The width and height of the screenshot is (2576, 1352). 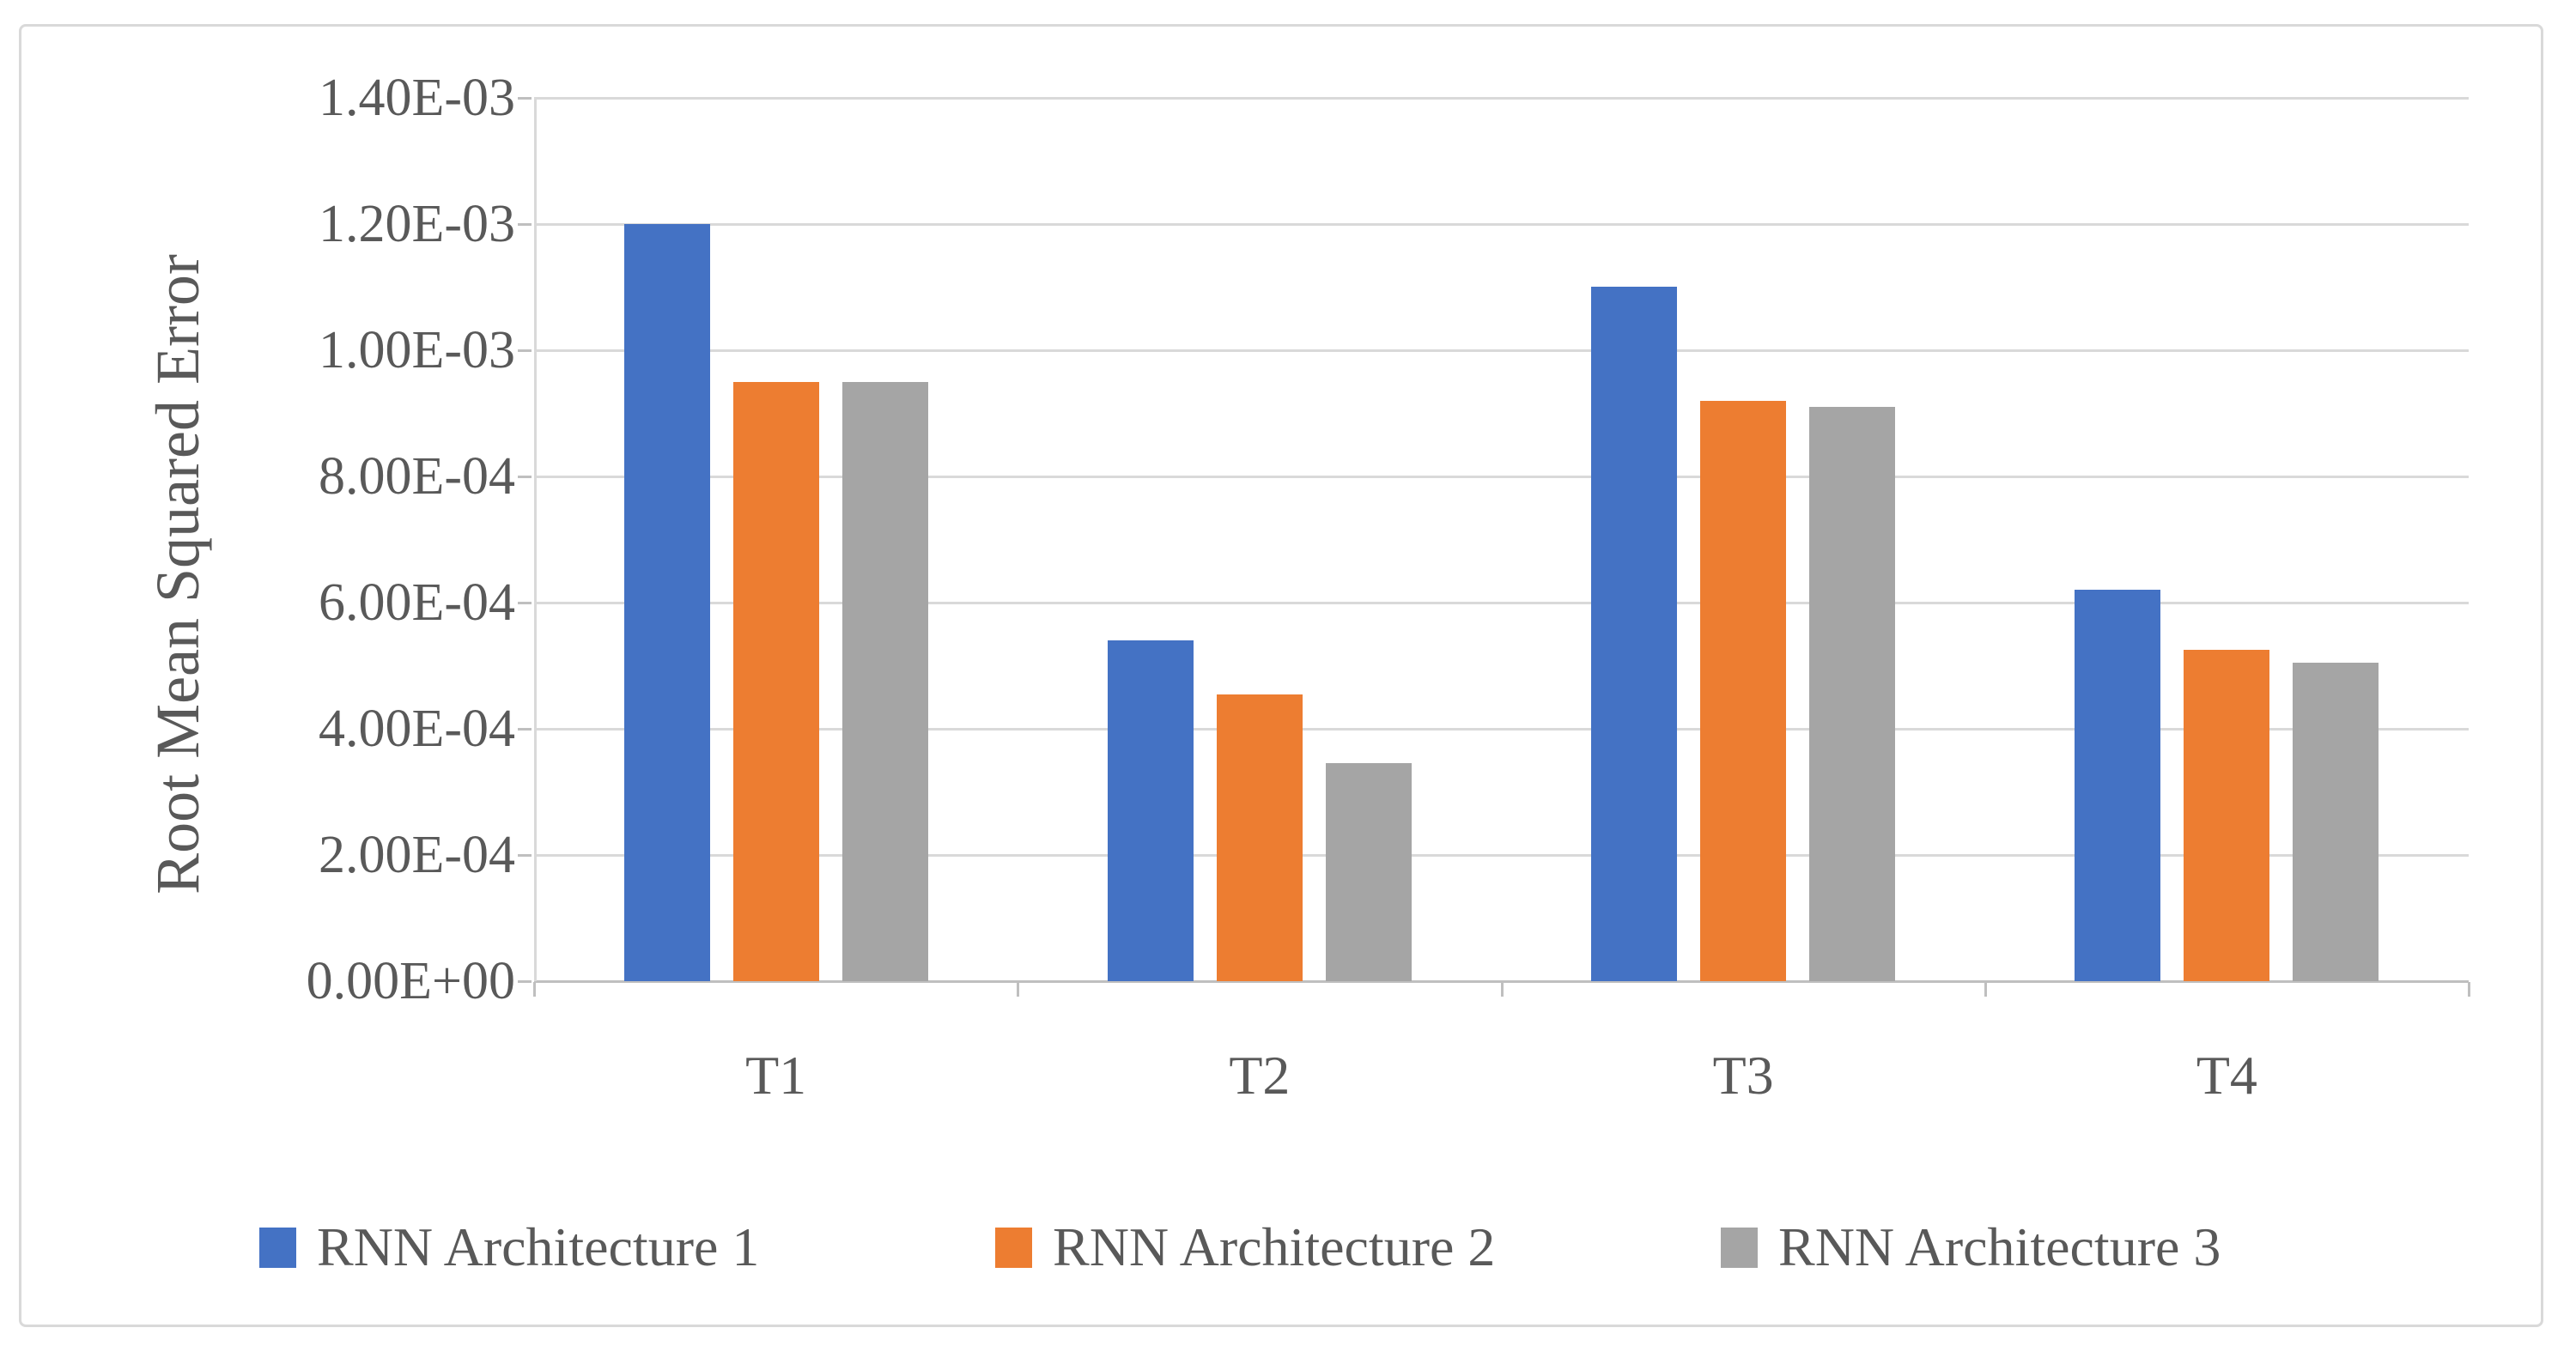 What do you see at coordinates (417, 855) in the screenshot?
I see `y-tick-label: 2.00E-04` at bounding box center [417, 855].